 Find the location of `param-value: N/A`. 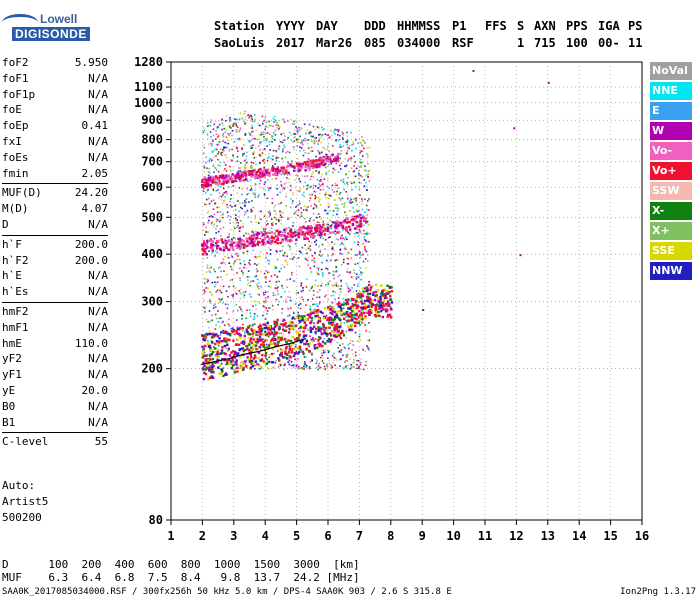

param-value: N/A is located at coordinates (98, 375).